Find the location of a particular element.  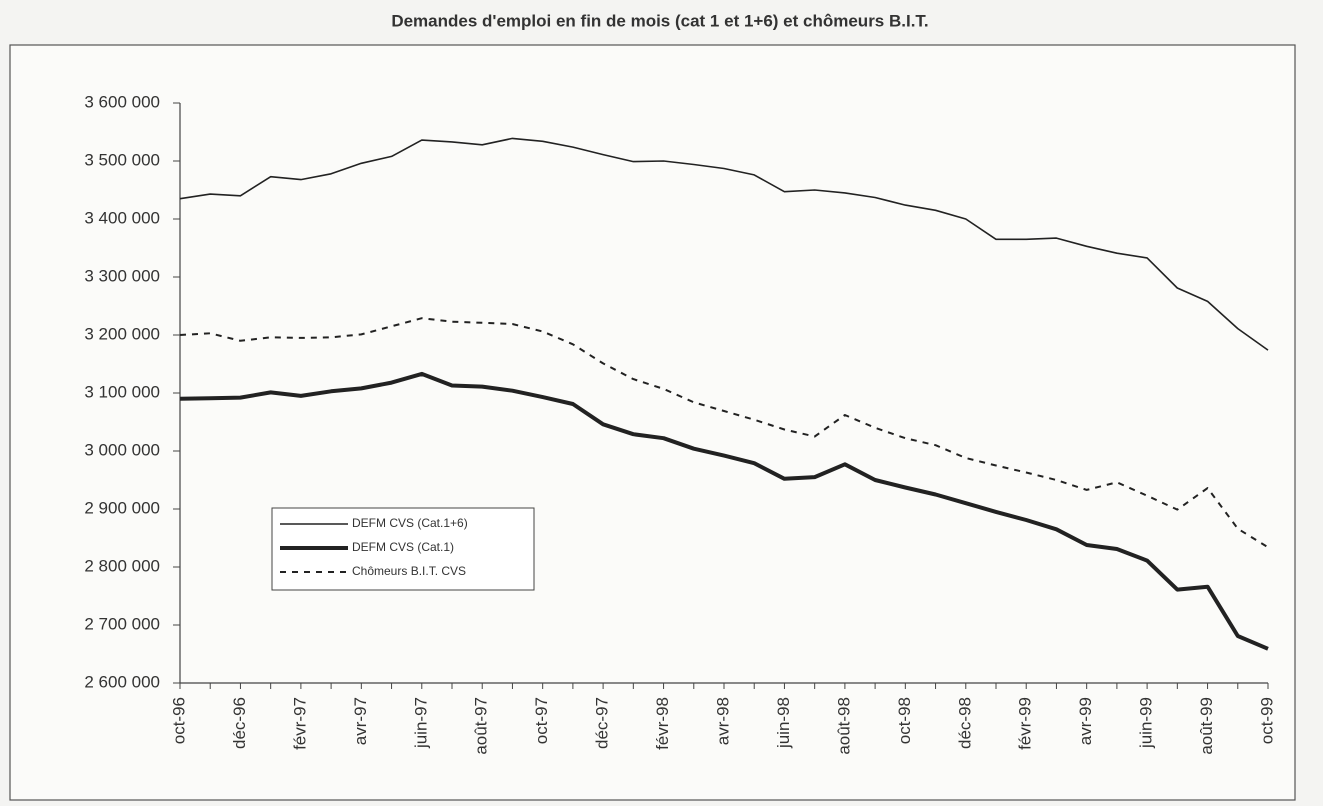

y-tick-label: 2 700 000 is located at coordinates (122, 623).